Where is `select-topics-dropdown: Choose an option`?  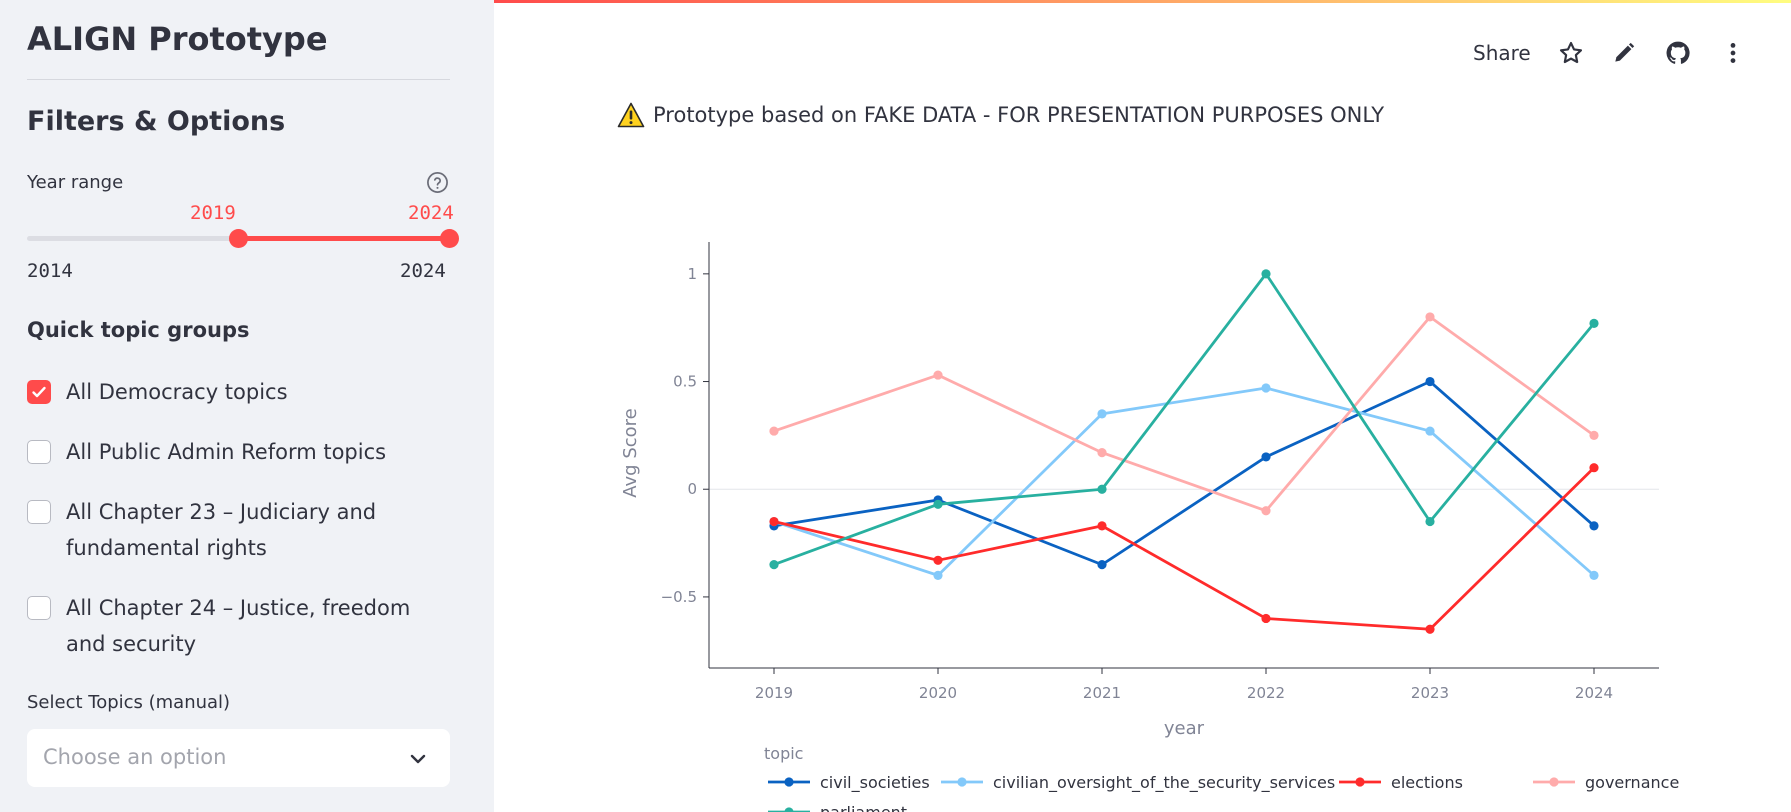
select-topics-dropdown: Choose an option is located at coordinates (238, 758).